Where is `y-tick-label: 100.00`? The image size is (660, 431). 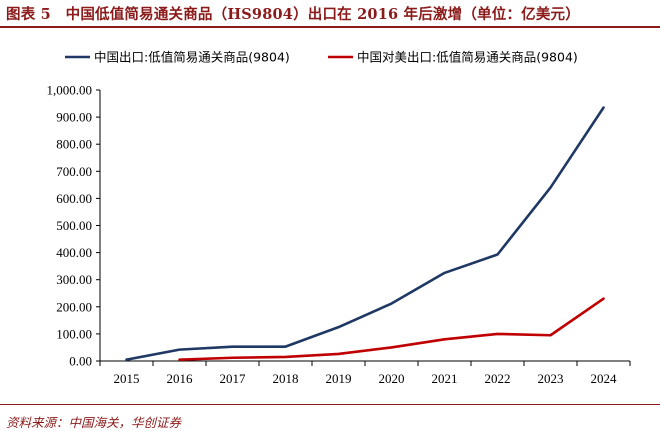 y-tick-label: 100.00 is located at coordinates (74, 333).